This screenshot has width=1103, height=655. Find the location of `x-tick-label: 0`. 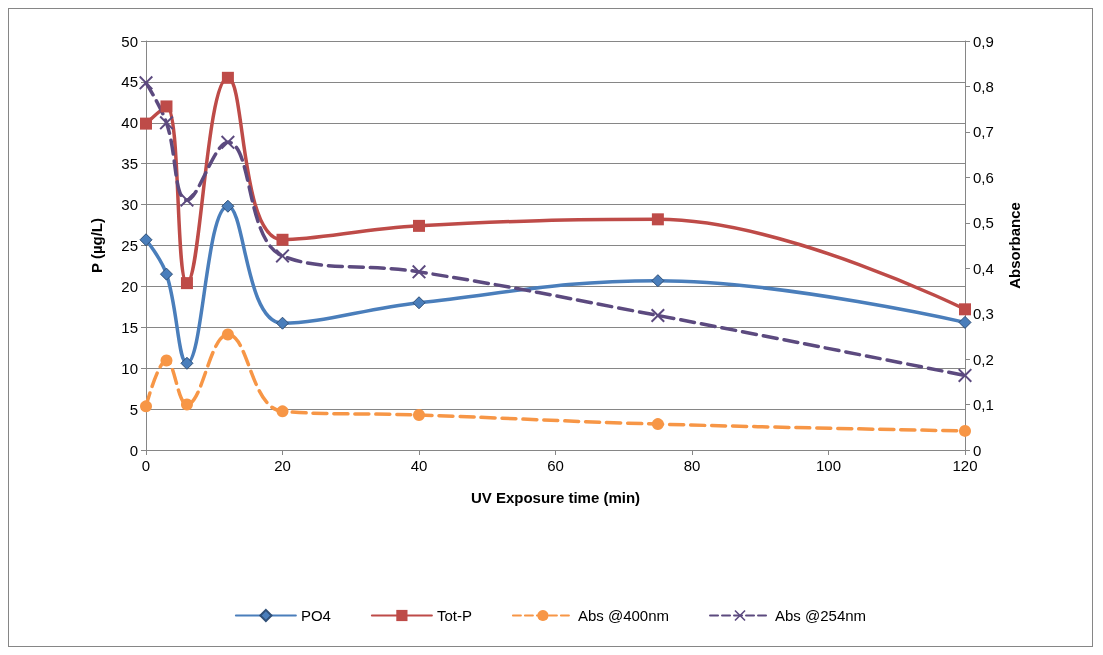

x-tick-label: 0 is located at coordinates (146, 465).